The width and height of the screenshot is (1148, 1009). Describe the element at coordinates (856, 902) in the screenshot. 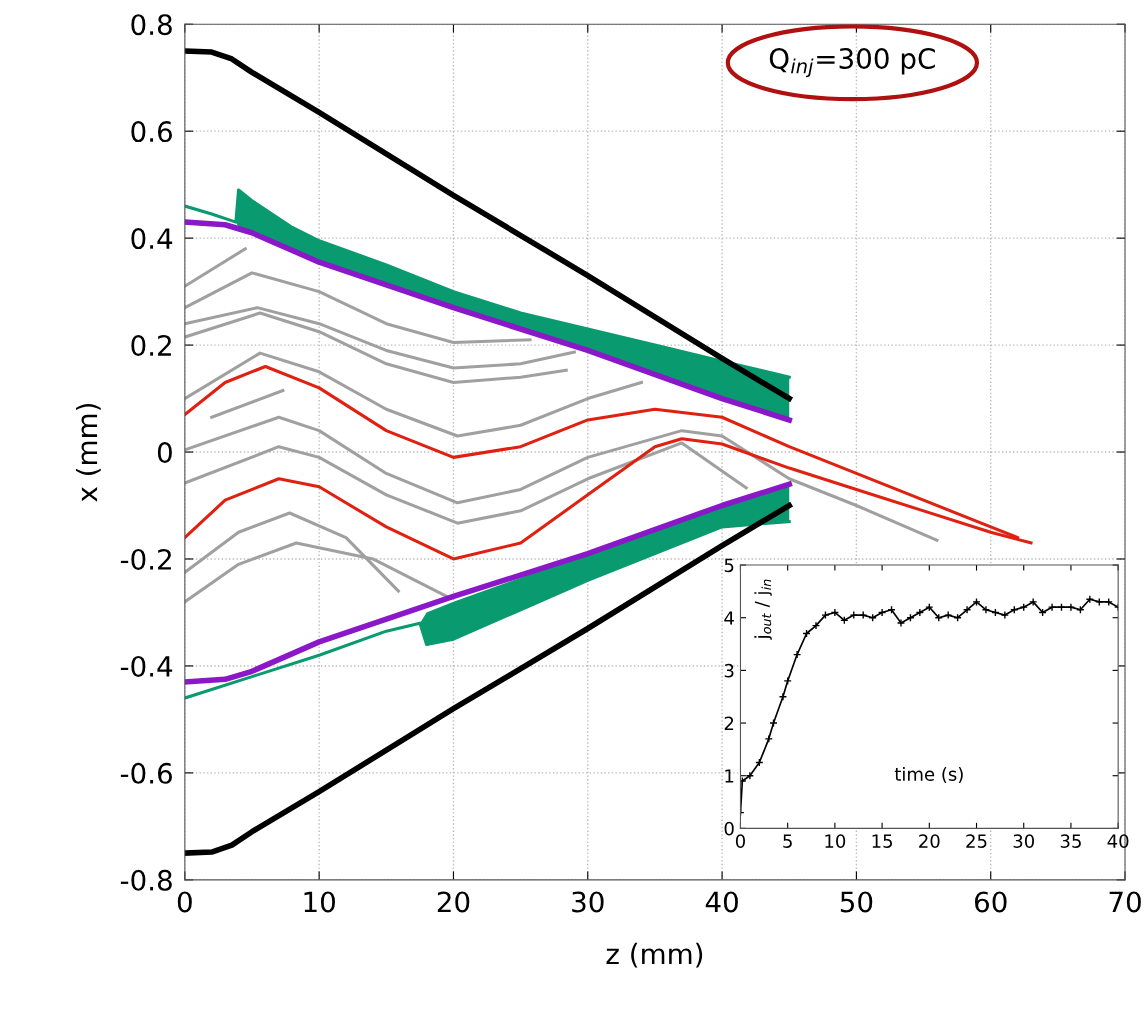

I see `x-tick-label: 50` at that location.